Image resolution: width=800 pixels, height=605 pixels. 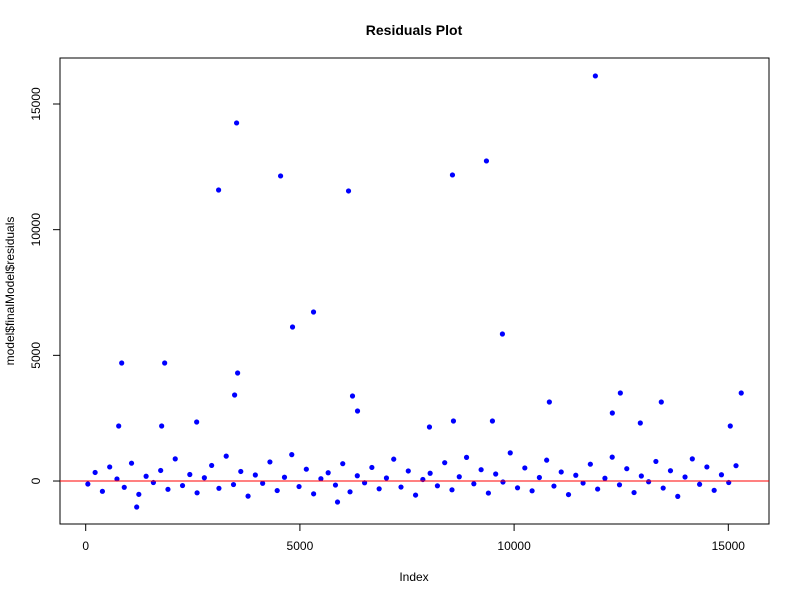 I want to click on x-axis-label: Index, so click(x=413, y=577).